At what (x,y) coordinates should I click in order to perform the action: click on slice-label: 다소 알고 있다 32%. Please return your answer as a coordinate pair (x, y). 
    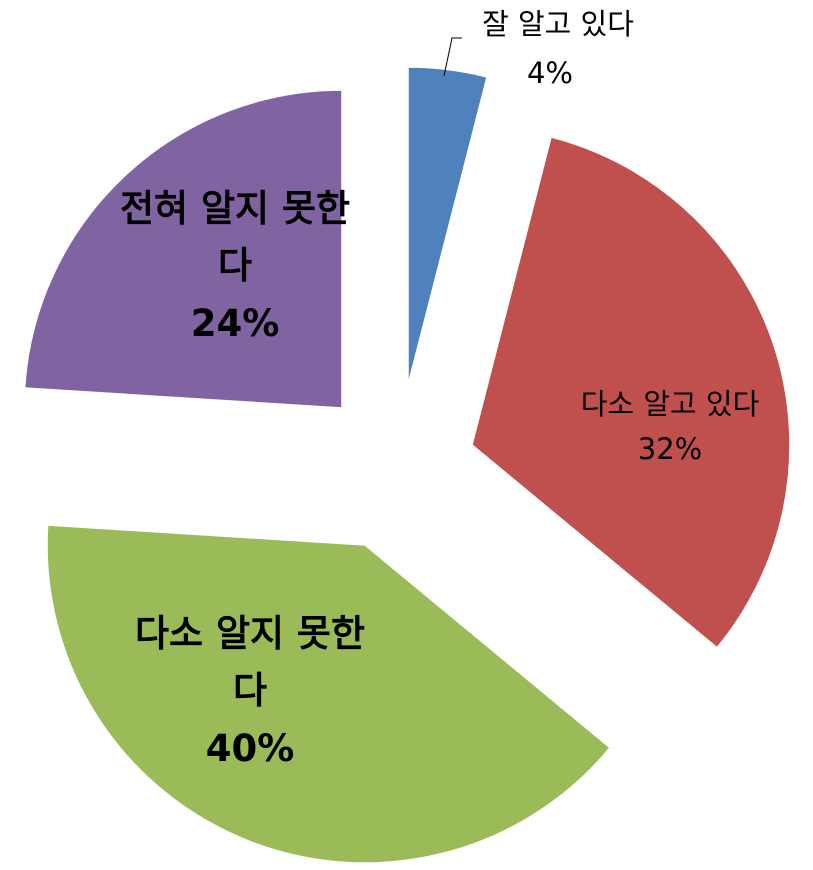
    Looking at the image, I should click on (670, 427).